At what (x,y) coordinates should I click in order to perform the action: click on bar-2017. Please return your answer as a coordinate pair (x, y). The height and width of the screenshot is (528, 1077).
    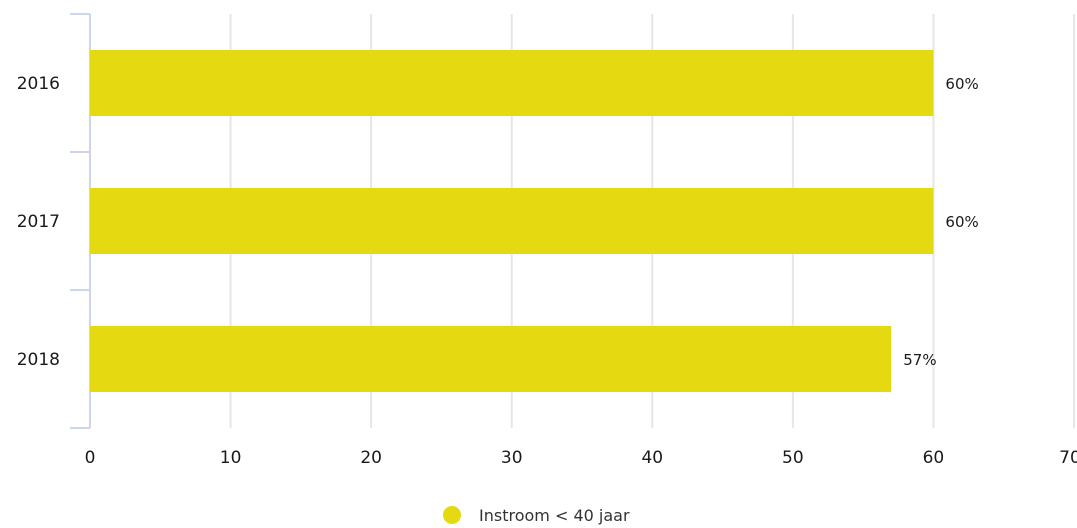
    Looking at the image, I should click on (512, 221).